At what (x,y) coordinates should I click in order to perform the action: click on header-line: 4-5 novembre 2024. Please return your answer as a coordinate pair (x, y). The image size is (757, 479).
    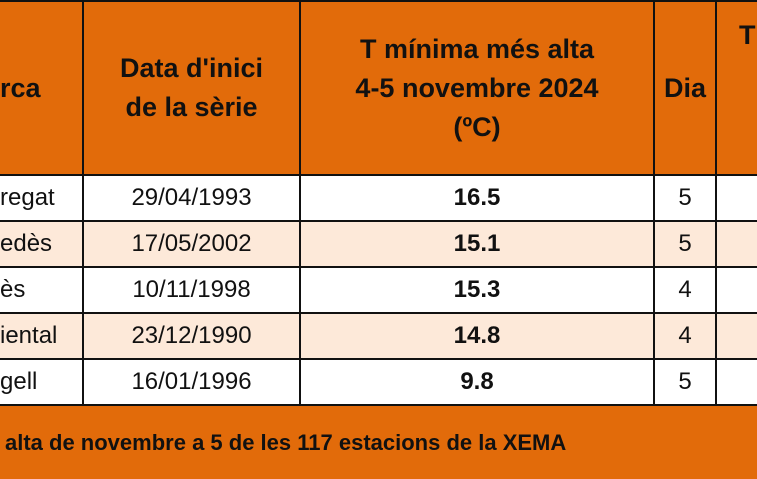
    Looking at the image, I should click on (477, 87).